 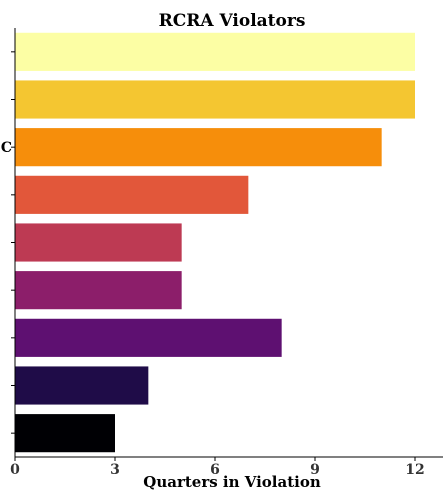 I want to click on x-axis-label: Quarters in Violation, so click(x=232, y=482).